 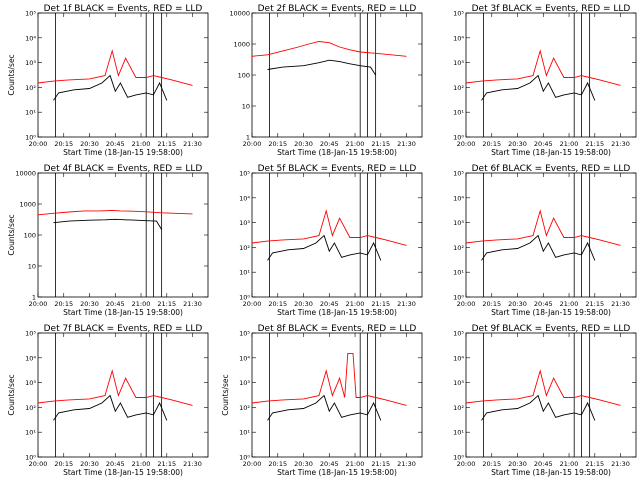 What do you see at coordinates (337, 169) in the screenshot?
I see `panel-title: Det 5f BLACK = Events, RED = LLD` at bounding box center [337, 169].